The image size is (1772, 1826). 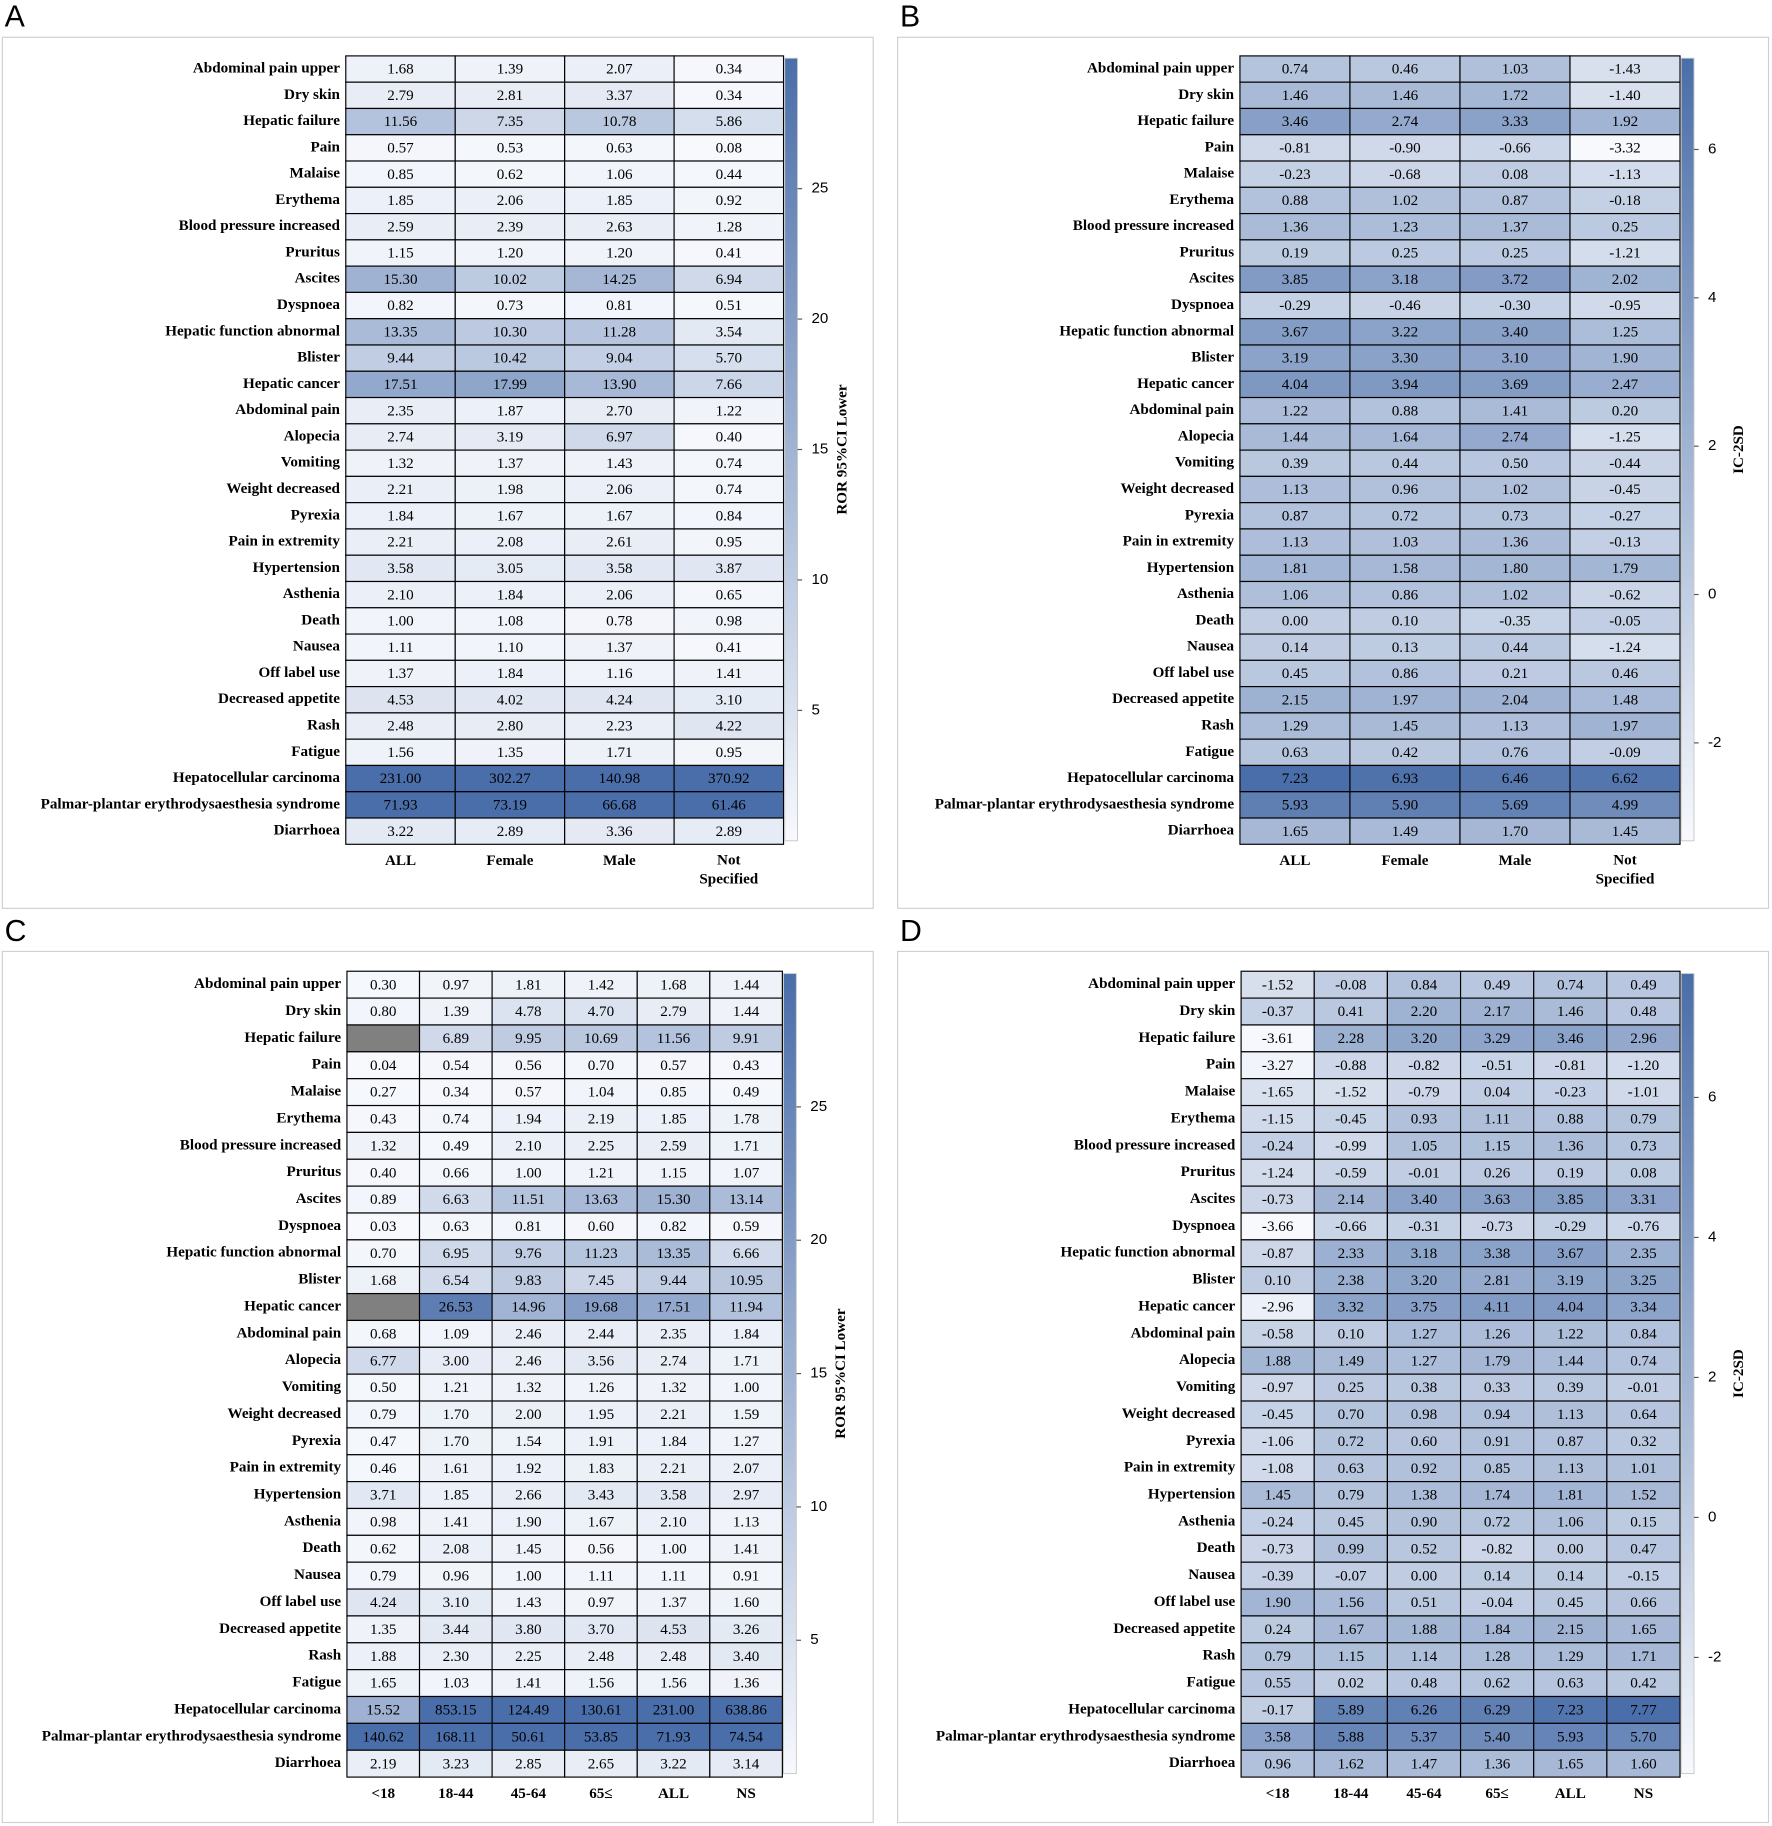 What do you see at coordinates (601, 1549) in the screenshot?
I see `cell-label: 0.56` at bounding box center [601, 1549].